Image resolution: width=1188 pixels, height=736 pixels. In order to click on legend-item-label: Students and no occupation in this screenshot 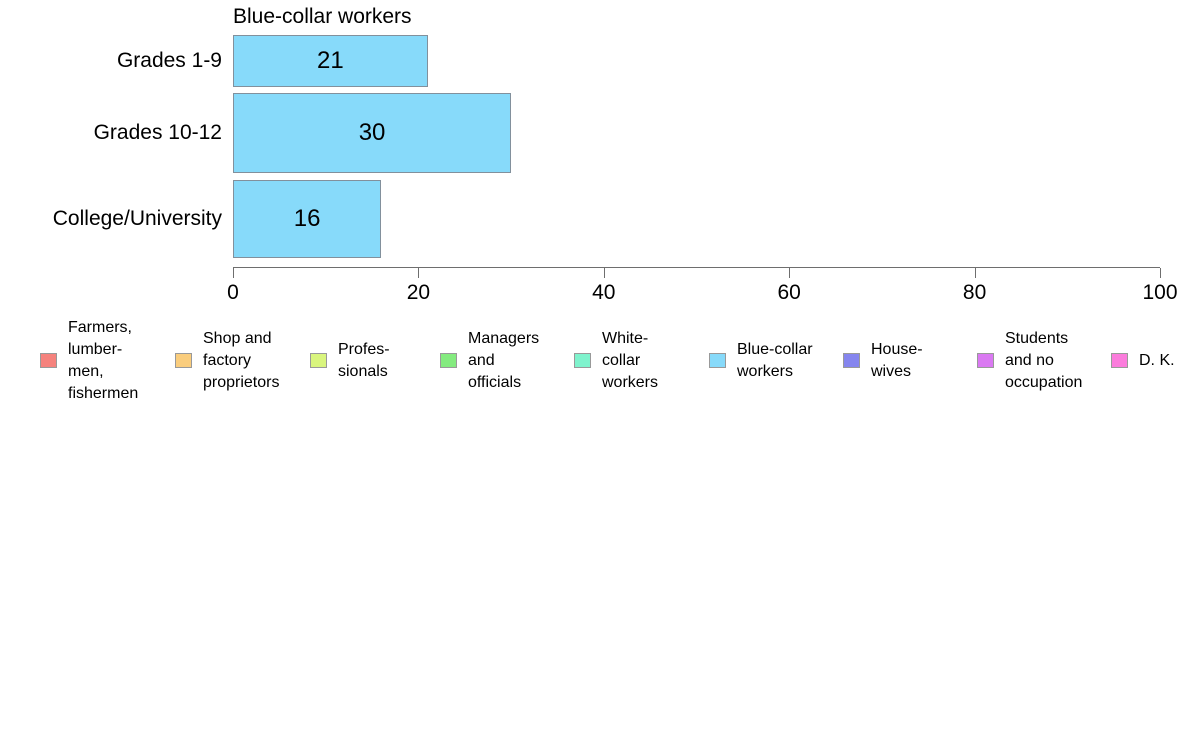, I will do `click(1044, 360)`.